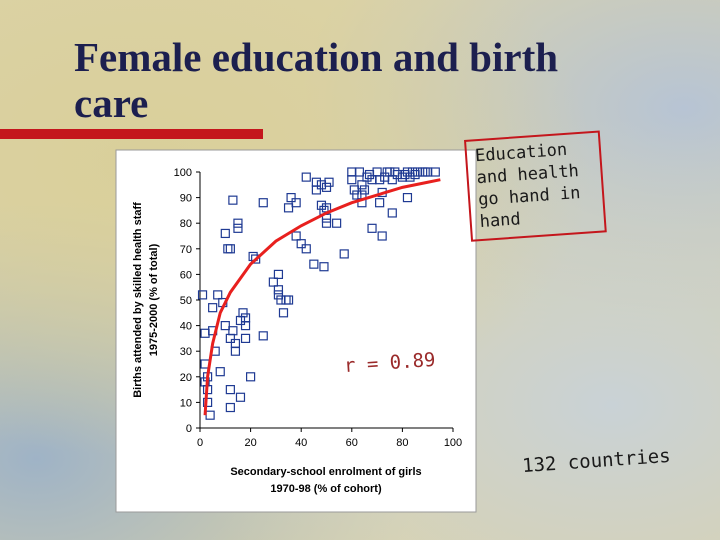  Describe the element at coordinates (250, 443) in the screenshot. I see `x-tick-label: 20` at that location.